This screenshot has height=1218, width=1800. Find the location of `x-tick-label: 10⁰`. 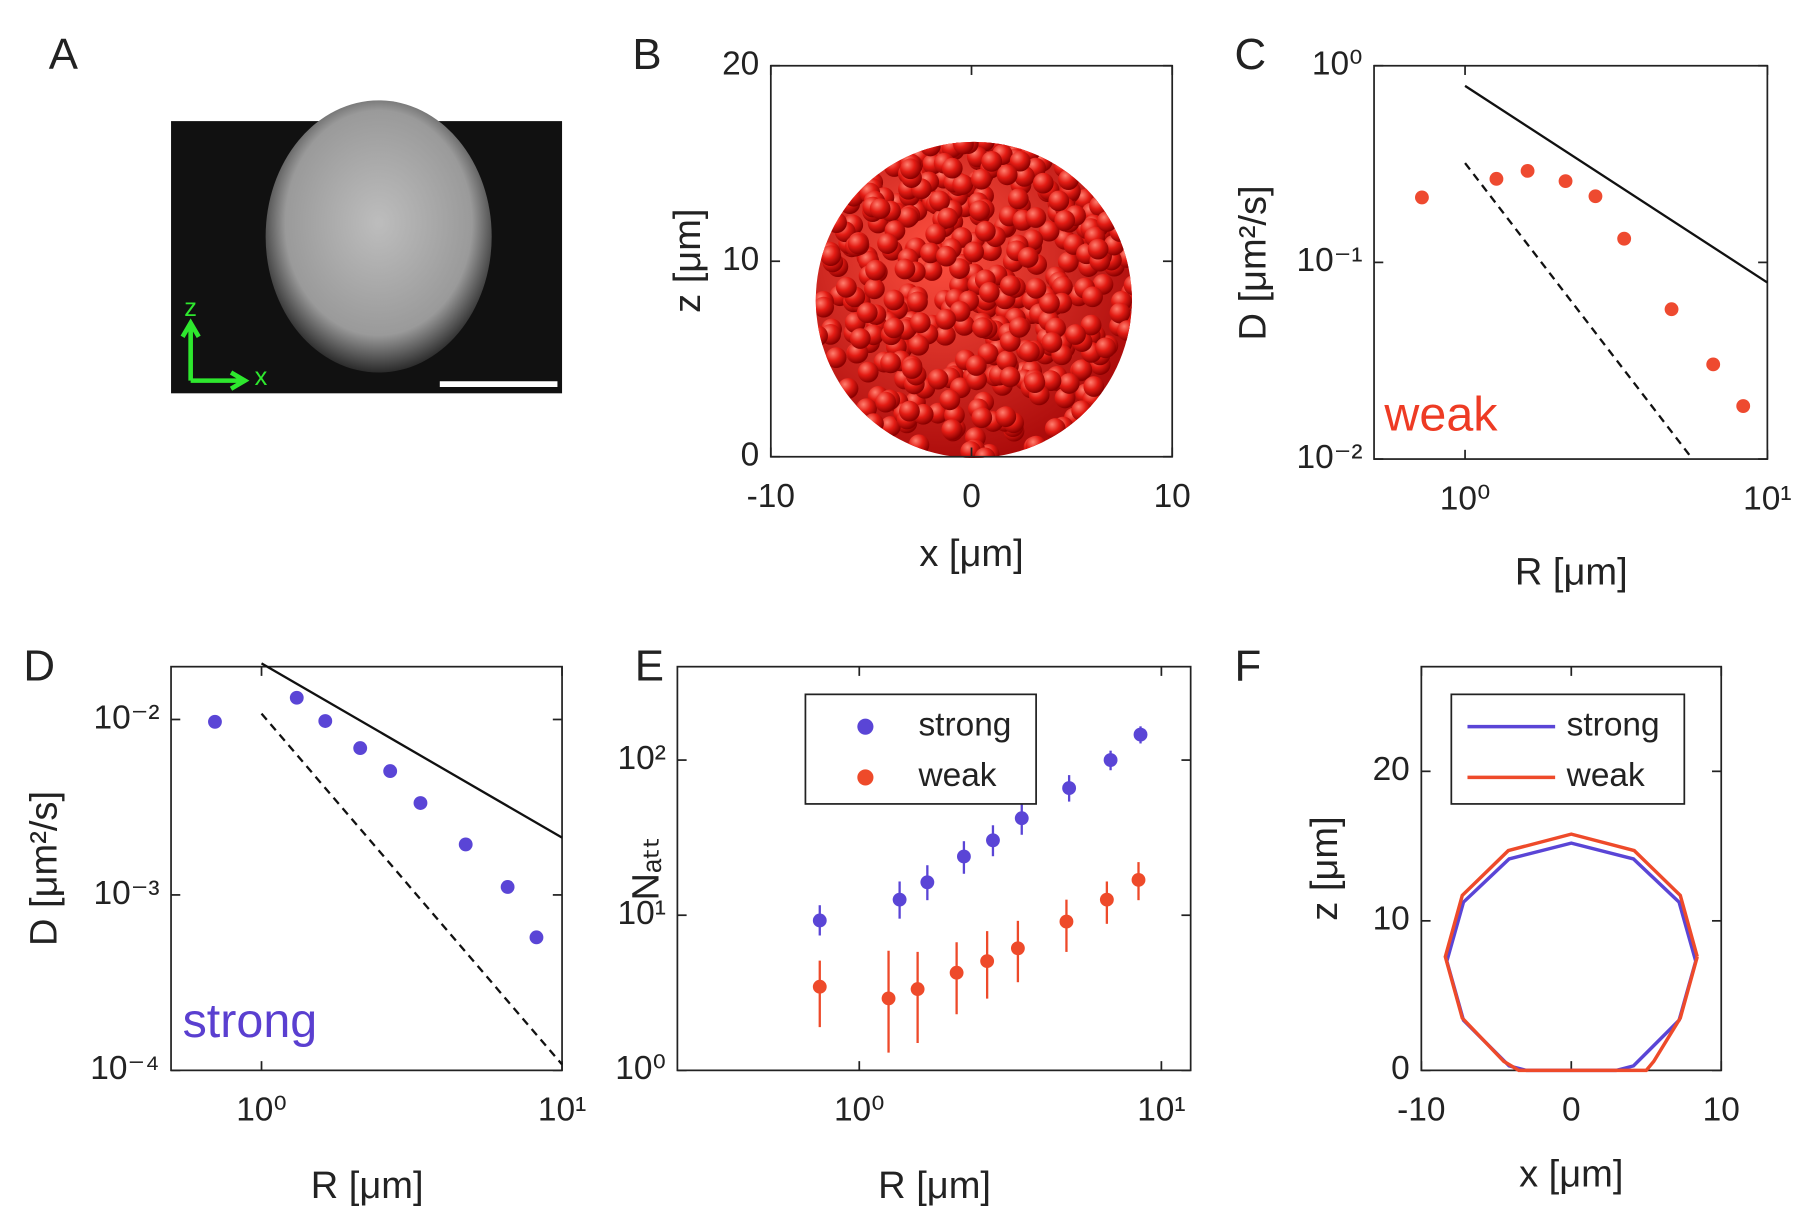

x-tick-label: 10⁰ is located at coordinates (1465, 498).